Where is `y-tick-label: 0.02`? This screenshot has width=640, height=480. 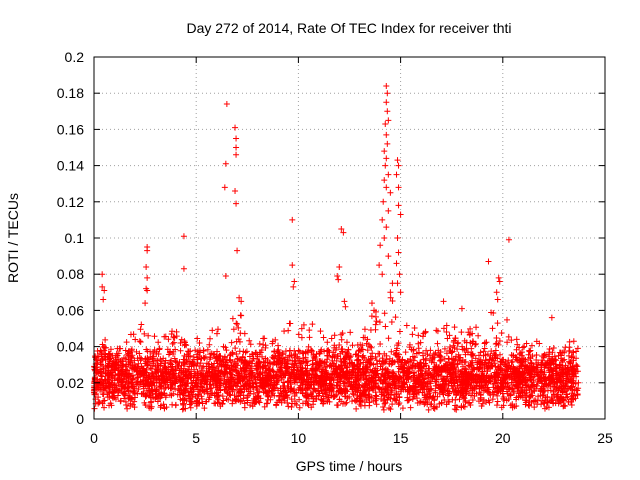 y-tick-label: 0.02 is located at coordinates (70, 383).